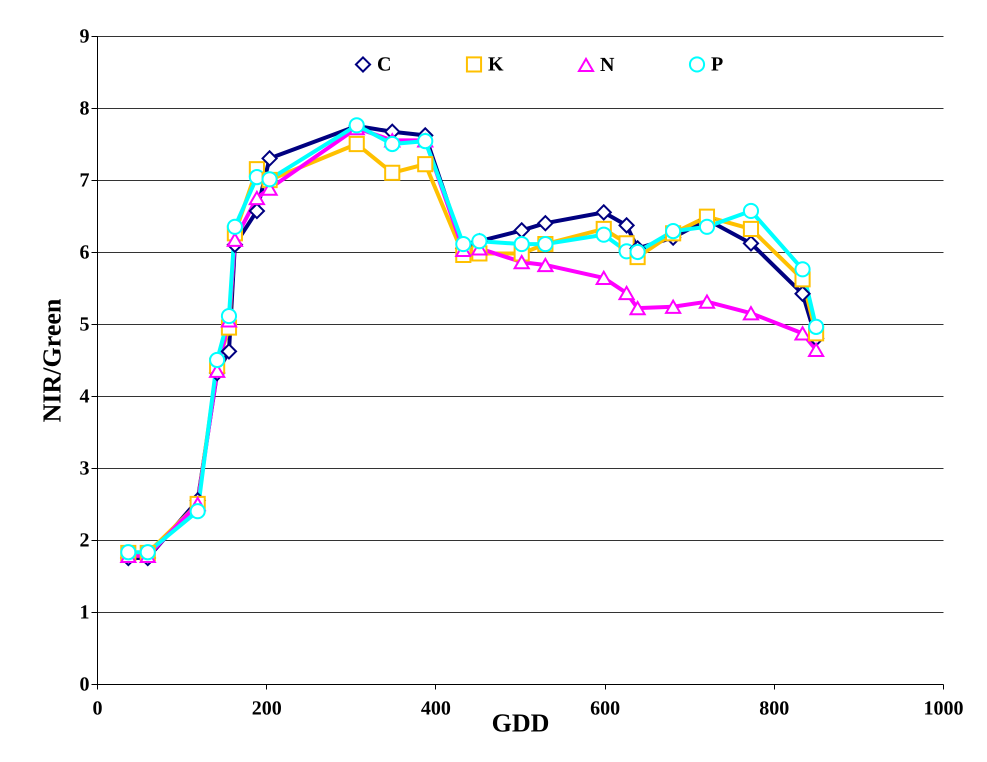 This screenshot has height=762, width=987. I want to click on y-tick-label: 2, so click(85, 541).